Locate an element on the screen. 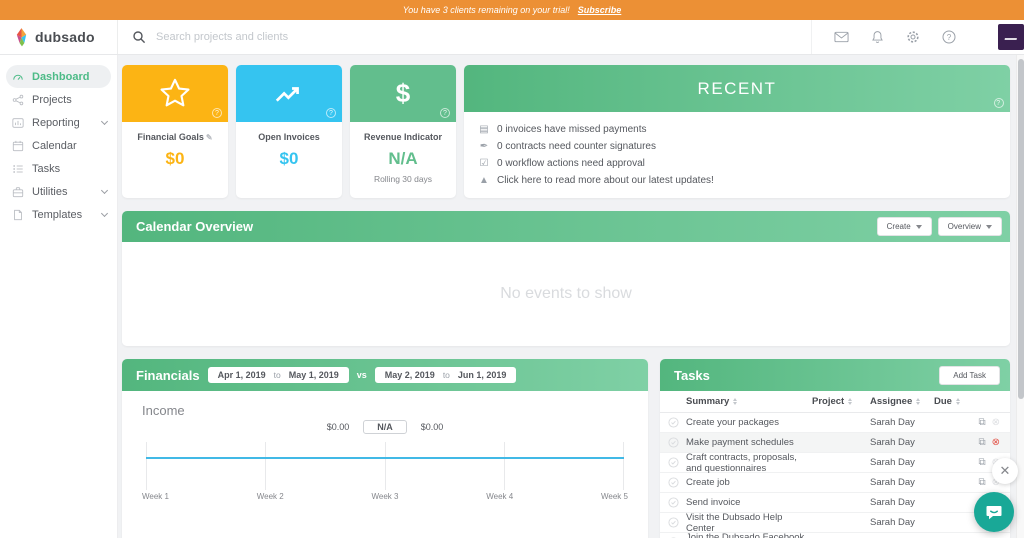  edit-pencil-icon: ✎ is located at coordinates (209, 137).